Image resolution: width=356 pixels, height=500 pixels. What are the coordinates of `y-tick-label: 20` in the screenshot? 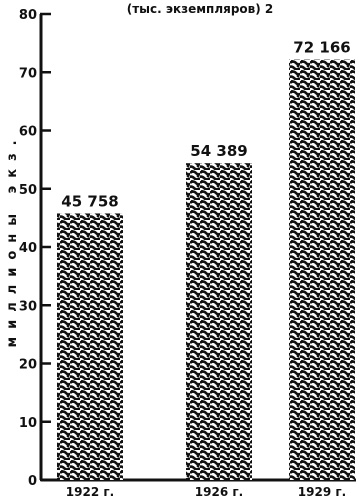 It's located at (28, 365).